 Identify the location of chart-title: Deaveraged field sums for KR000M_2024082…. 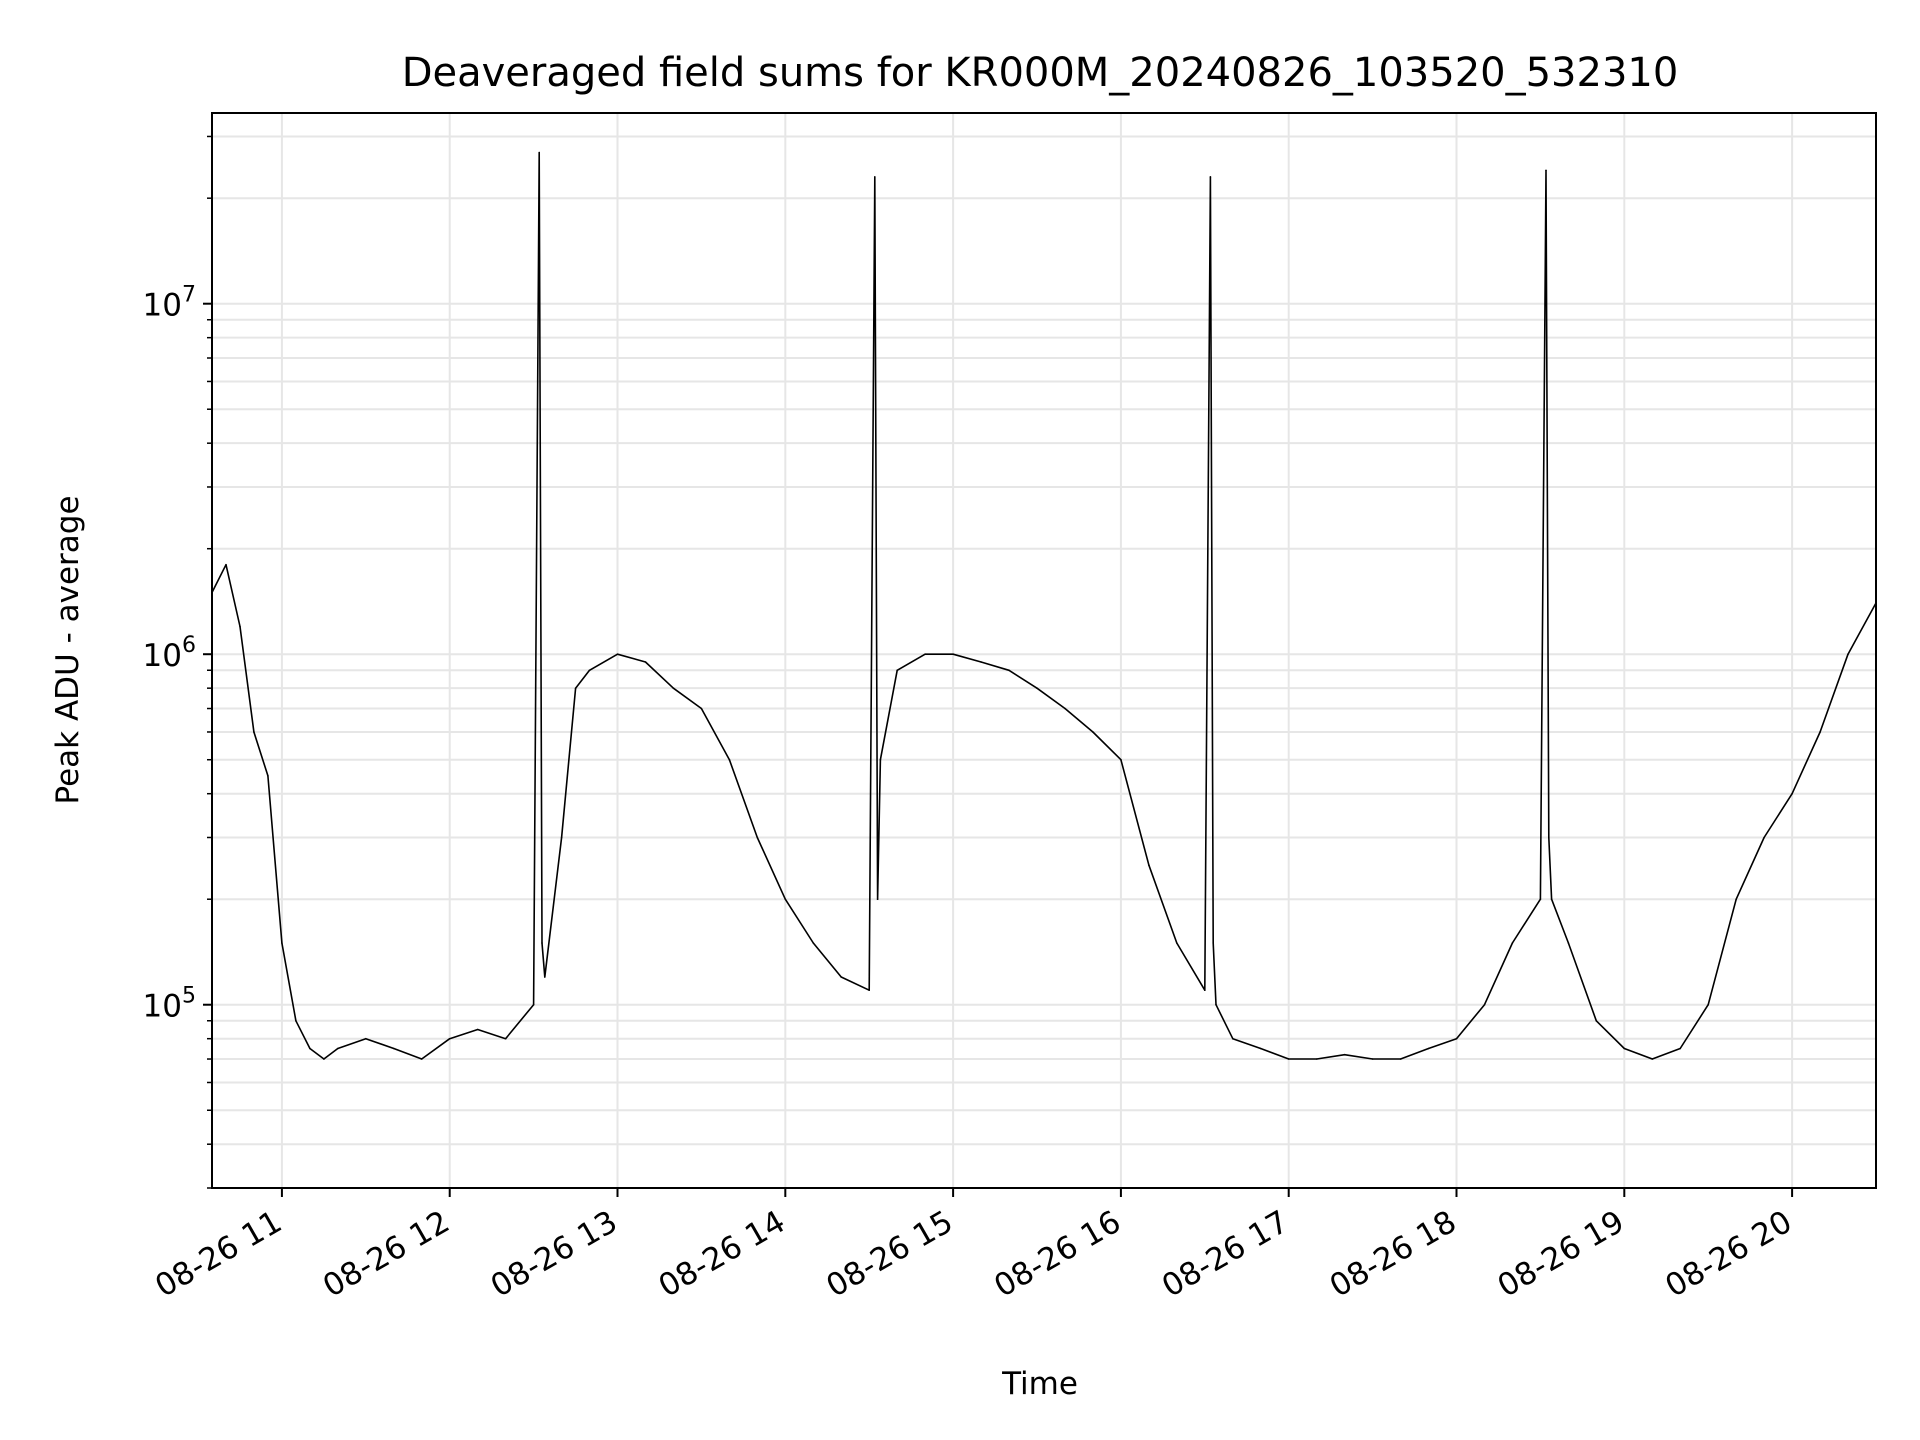
(1040, 73).